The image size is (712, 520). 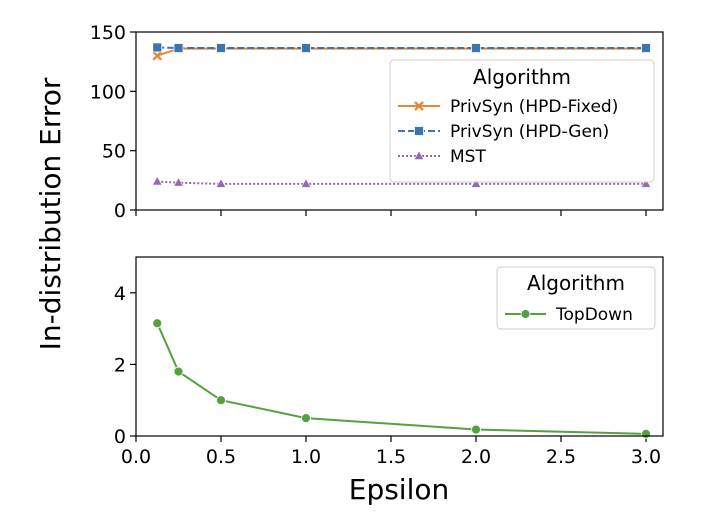 What do you see at coordinates (576, 298) in the screenshot?
I see `bottom-legend: Algorithm TopDown` at bounding box center [576, 298].